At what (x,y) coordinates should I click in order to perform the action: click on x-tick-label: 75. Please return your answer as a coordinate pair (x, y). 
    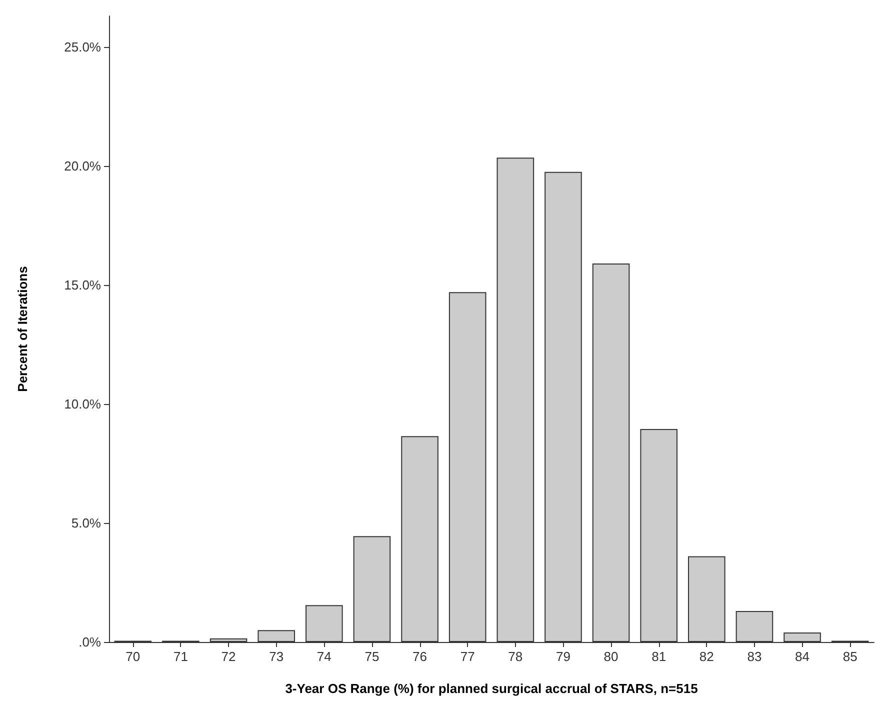
    Looking at the image, I should click on (372, 656).